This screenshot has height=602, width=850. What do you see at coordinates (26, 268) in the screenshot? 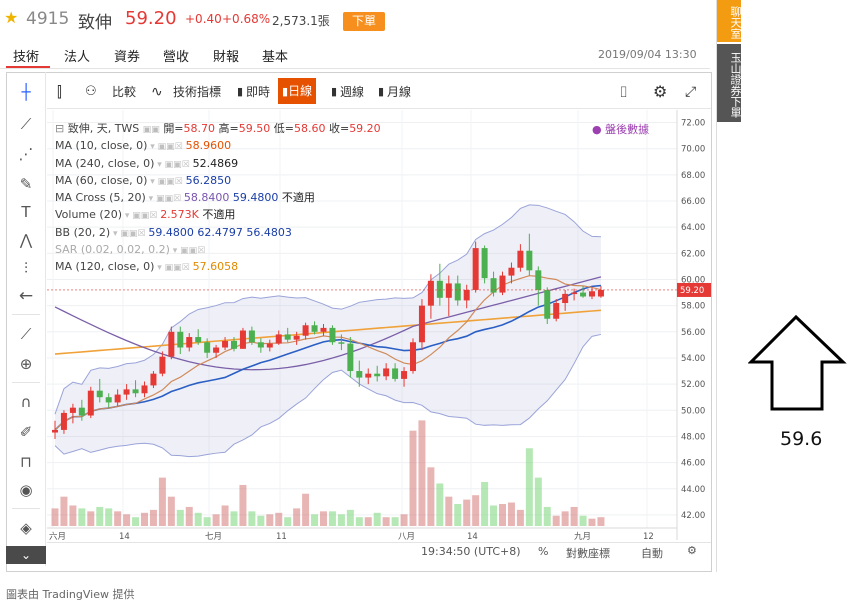
I see `prediction-tool-icon: ⫶` at bounding box center [26, 268].